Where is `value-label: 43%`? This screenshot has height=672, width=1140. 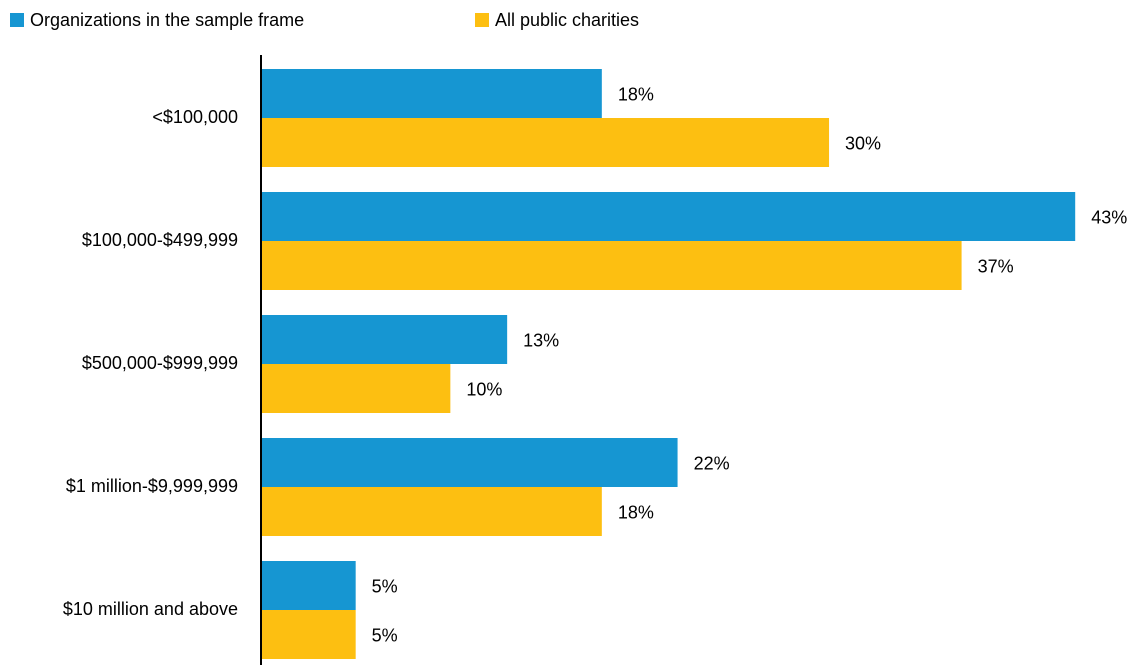 value-label: 43% is located at coordinates (1109, 217).